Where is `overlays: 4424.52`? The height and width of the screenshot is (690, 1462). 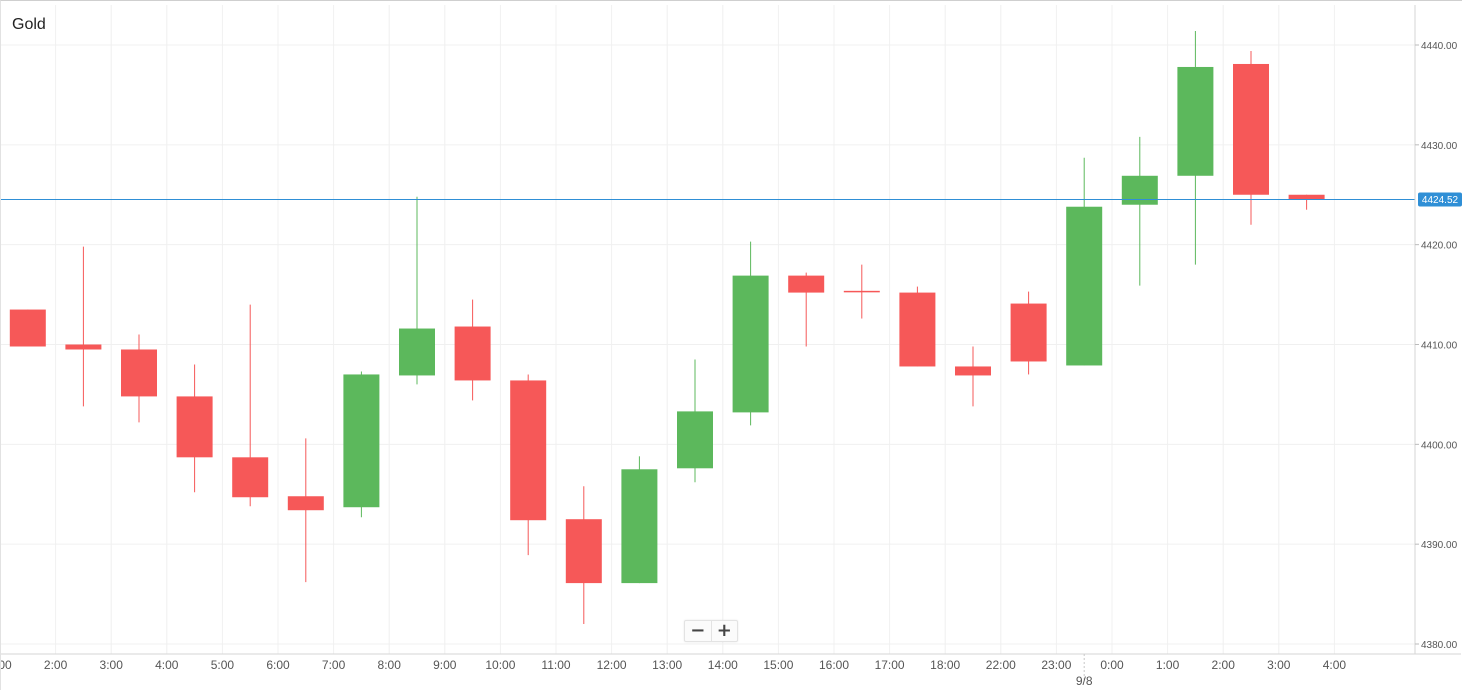
overlays: 4424.52 is located at coordinates (731, 199).